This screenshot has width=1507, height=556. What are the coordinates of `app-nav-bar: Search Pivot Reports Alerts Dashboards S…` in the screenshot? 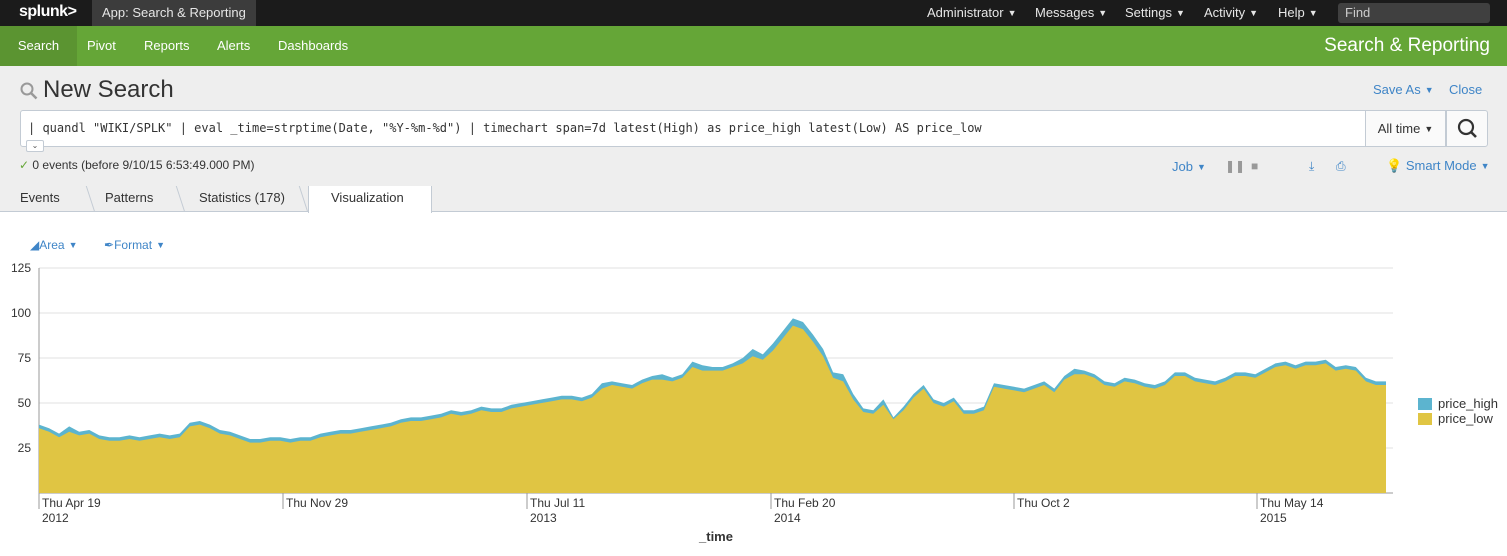 It's located at (753, 46).